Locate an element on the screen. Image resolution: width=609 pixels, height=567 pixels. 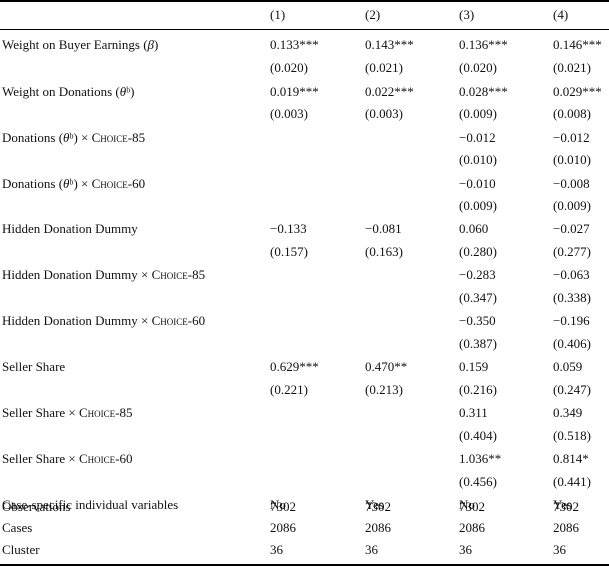
table-row: Donations (θᵇ) × Choice-85 −0.012 −0.012 is located at coordinates (304, 141).